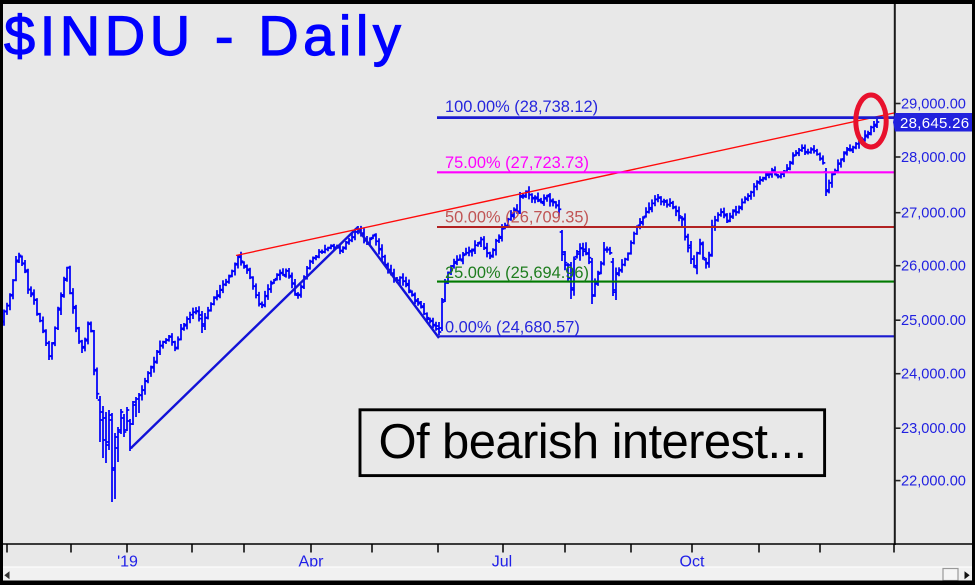 Image resolution: width=975 pixels, height=585 pixels. What do you see at coordinates (517, 163) in the screenshot?
I see `svg-text: 75.00% (27,723.73)` at bounding box center [517, 163].